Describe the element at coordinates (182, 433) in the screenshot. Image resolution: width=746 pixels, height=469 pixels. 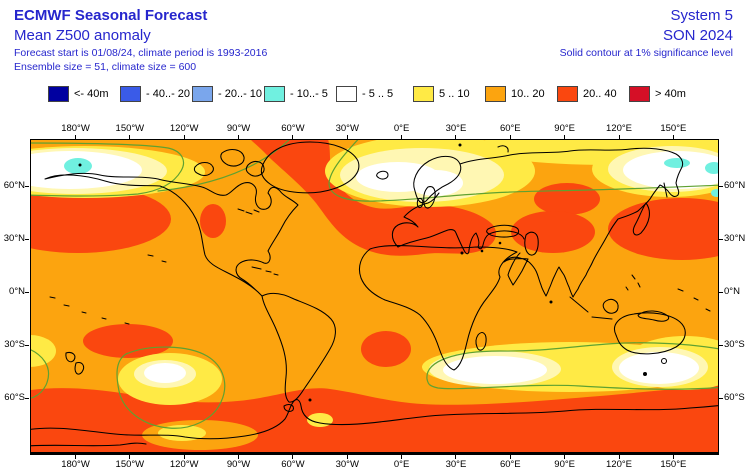
I see `anomaly-pocket-yellow` at that location.